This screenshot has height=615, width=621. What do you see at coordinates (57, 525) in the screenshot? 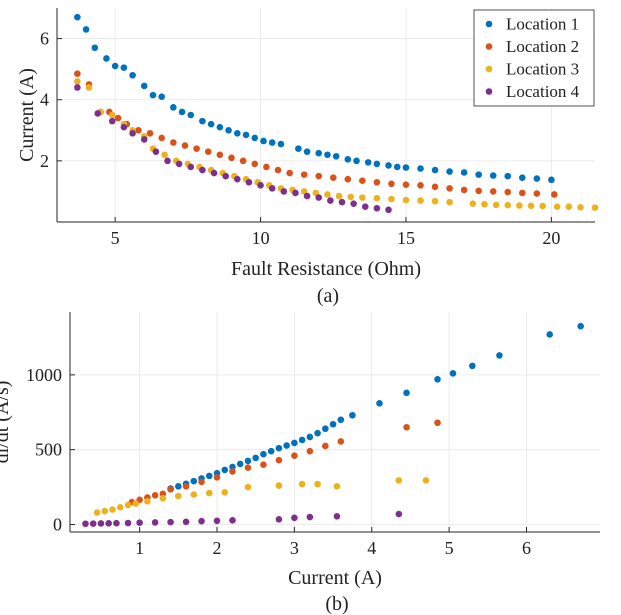
I see `y-tick-label: 0` at bounding box center [57, 525].